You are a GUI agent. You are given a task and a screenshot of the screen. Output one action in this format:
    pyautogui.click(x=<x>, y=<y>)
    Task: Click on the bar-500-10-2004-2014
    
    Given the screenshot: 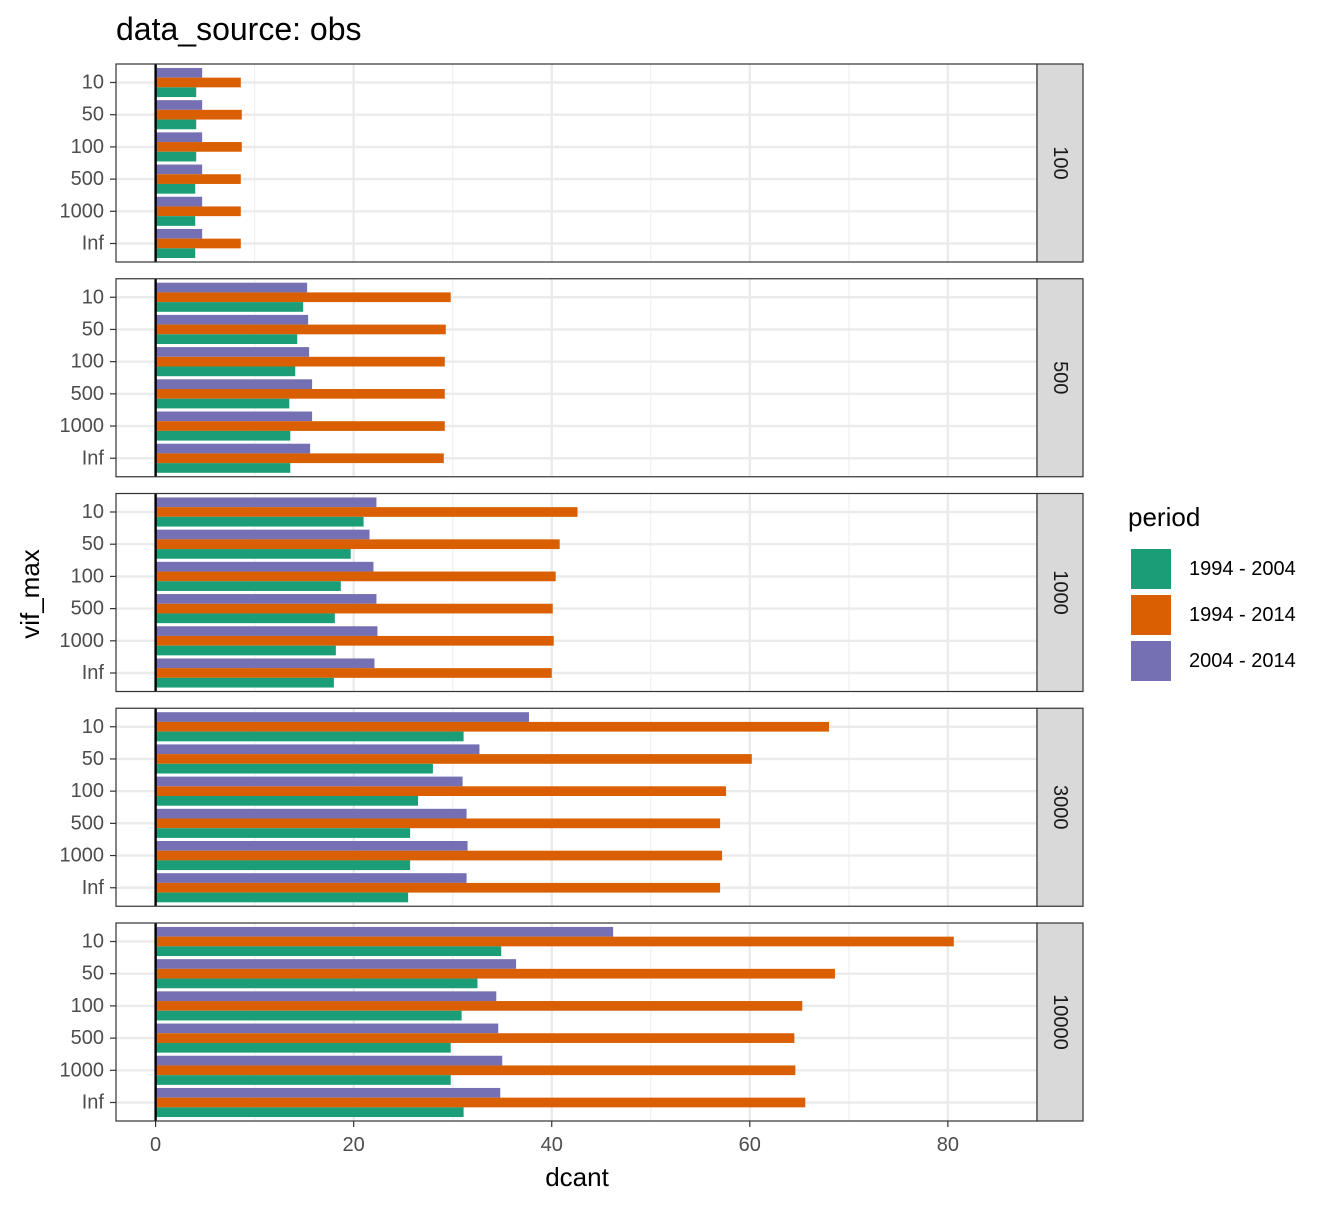 What is the action you would take?
    pyautogui.click(x=231, y=287)
    